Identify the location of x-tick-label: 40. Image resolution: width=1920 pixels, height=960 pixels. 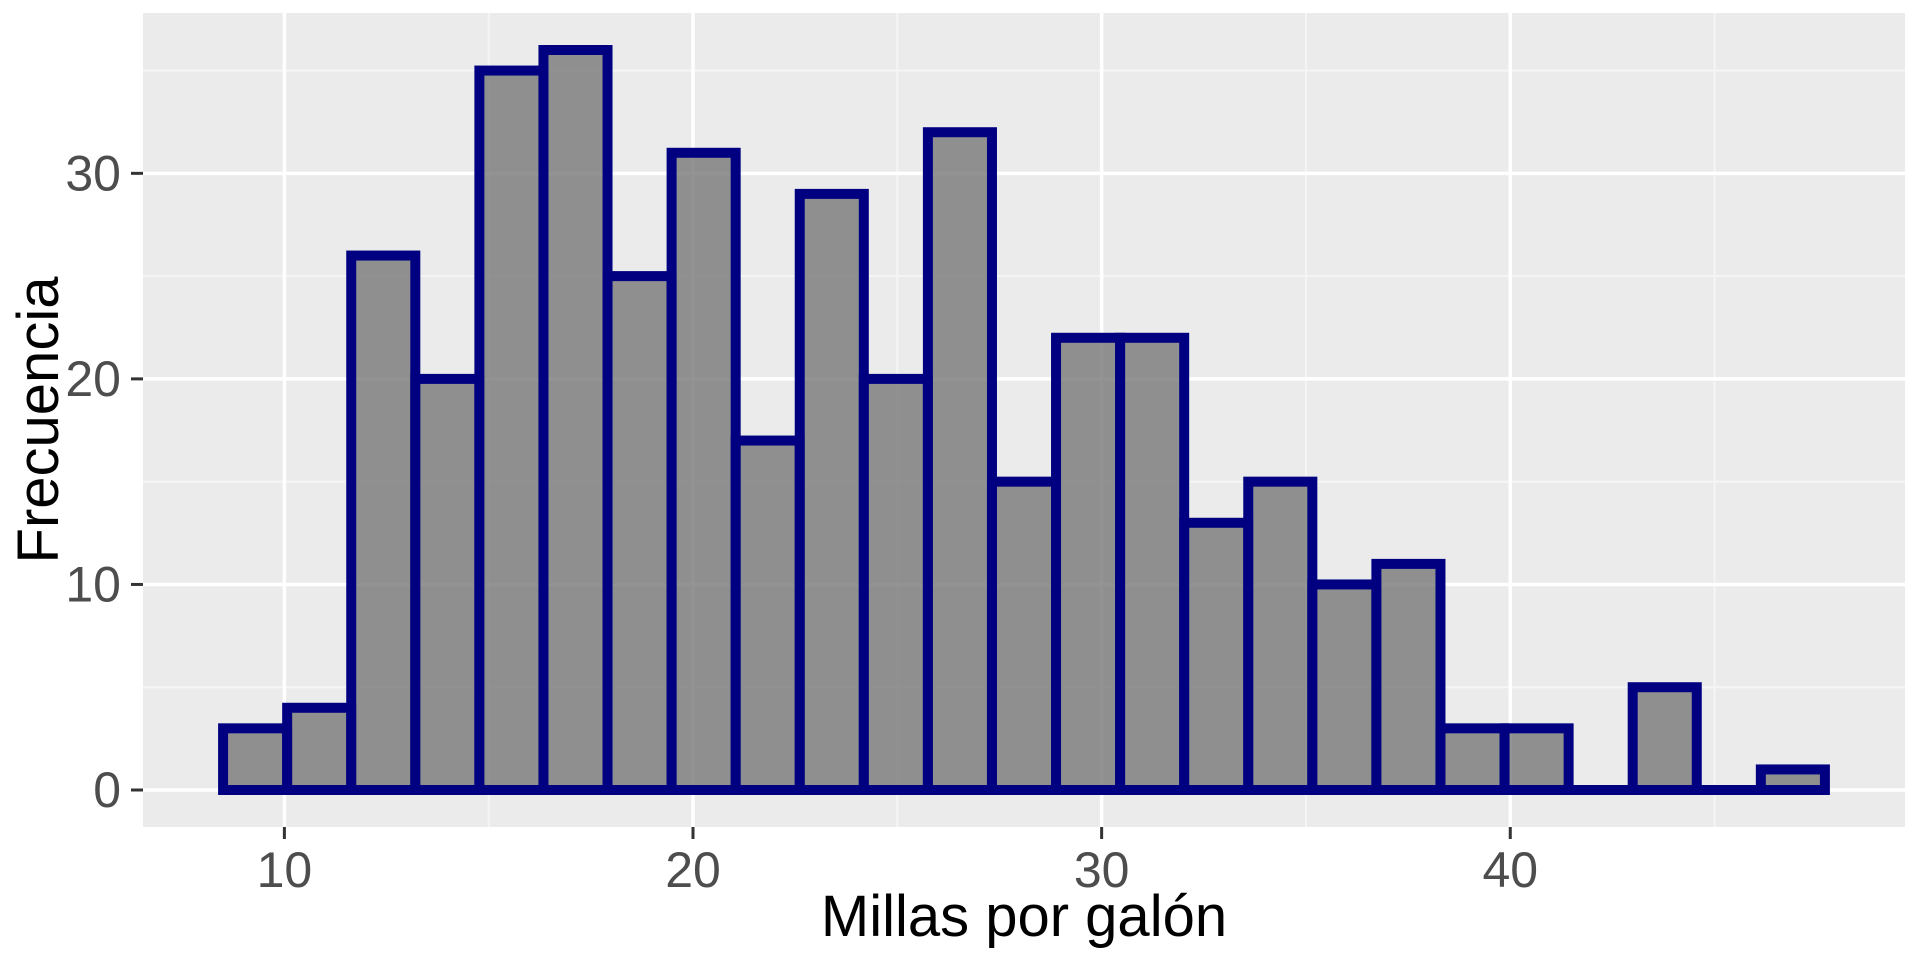
(1510, 870).